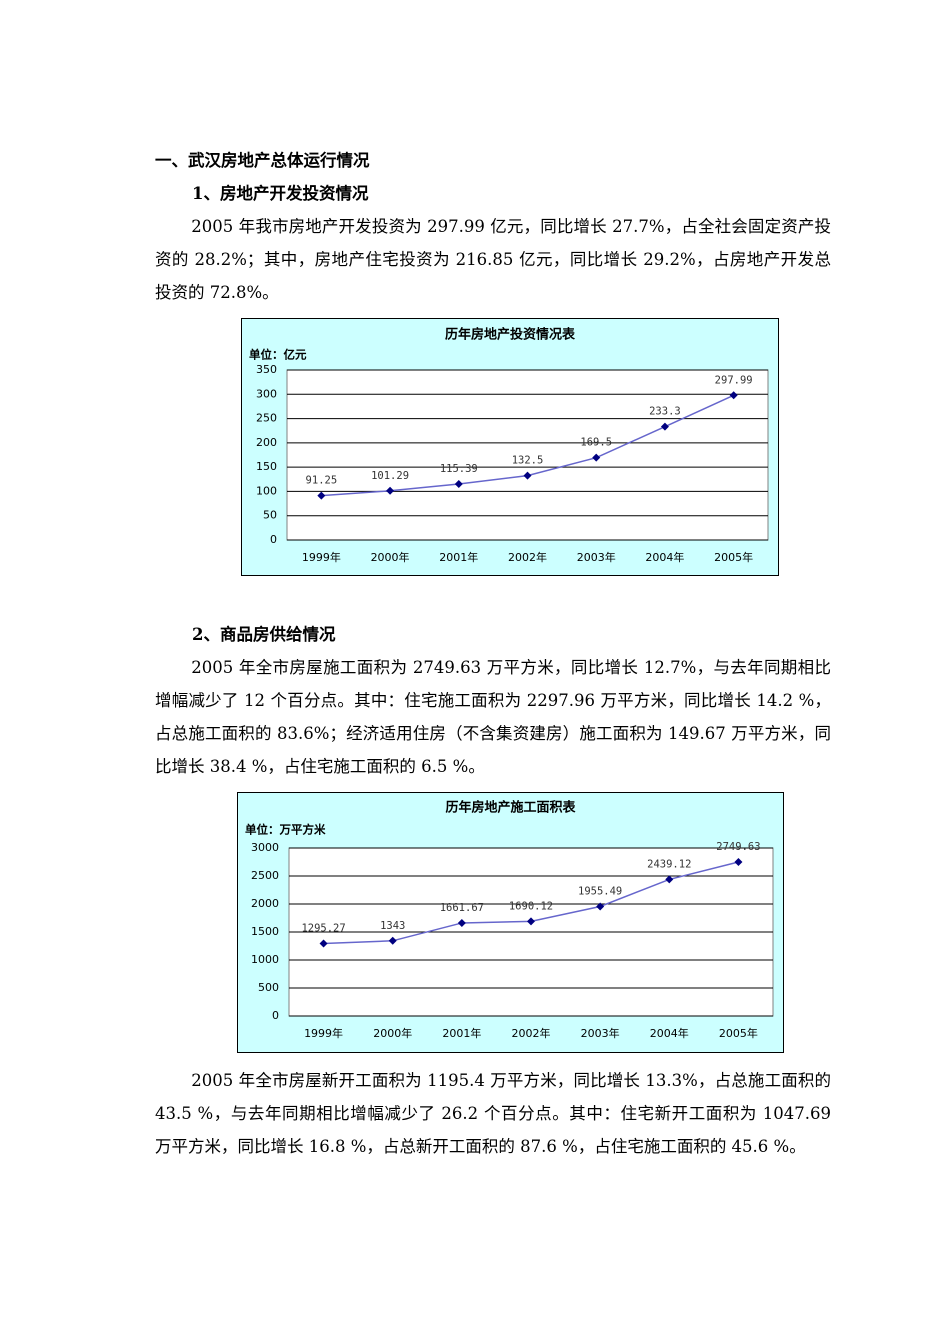 The height and width of the screenshot is (1344, 950). I want to click on y-tick-label: 1000, so click(265, 959).